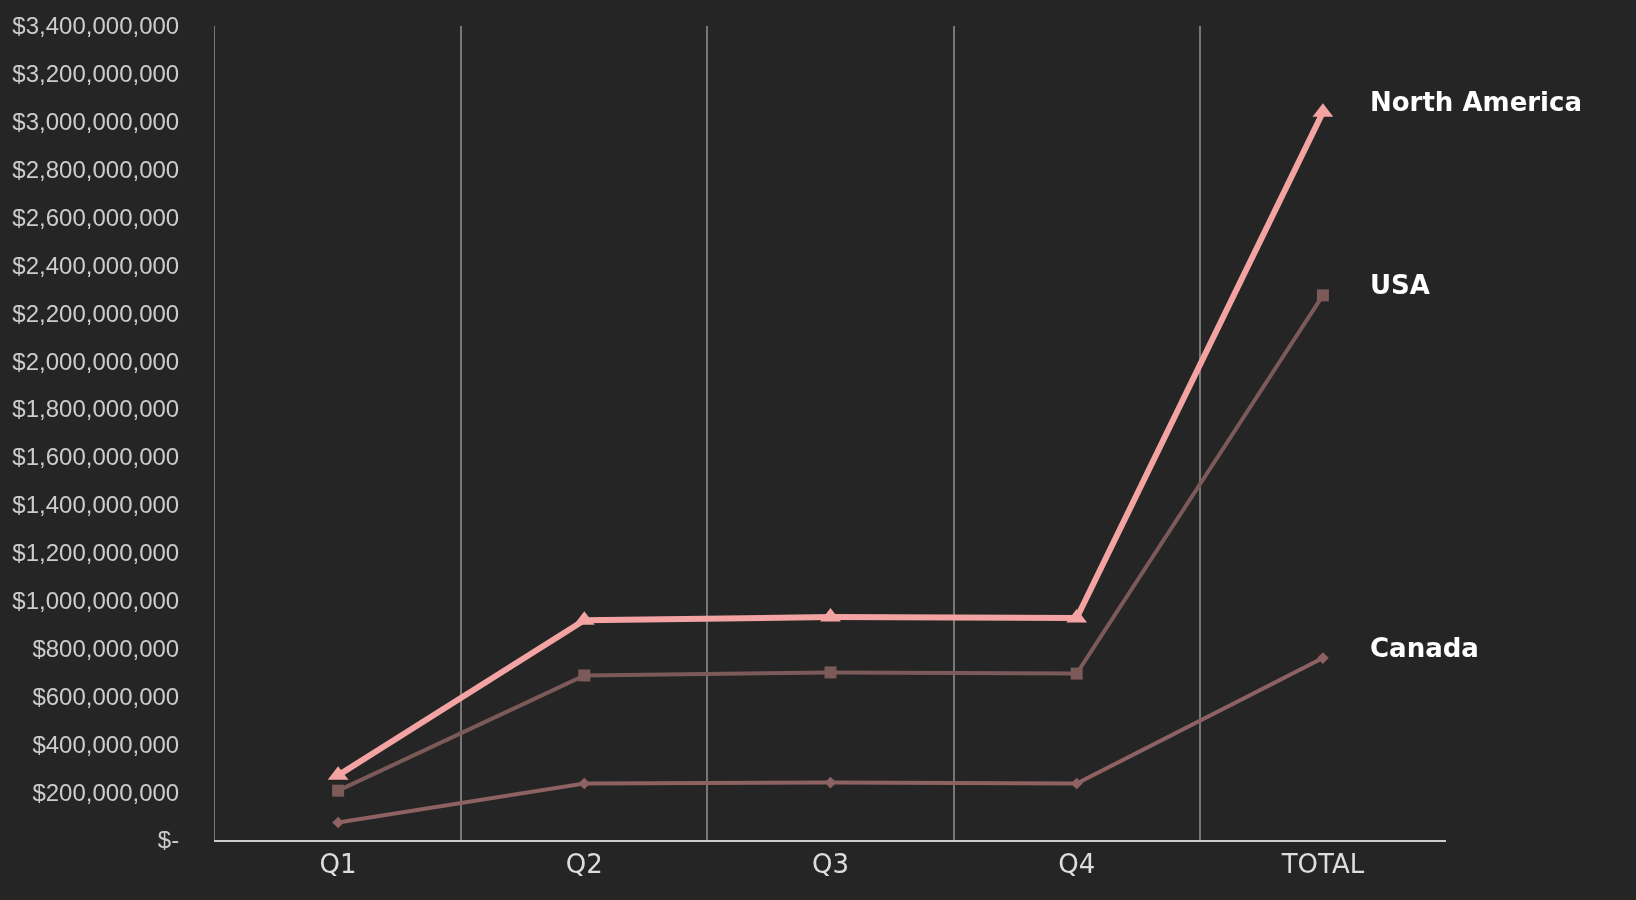 The height and width of the screenshot is (900, 1636). Describe the element at coordinates (1400, 285) in the screenshot. I see `series-label: USA` at that location.